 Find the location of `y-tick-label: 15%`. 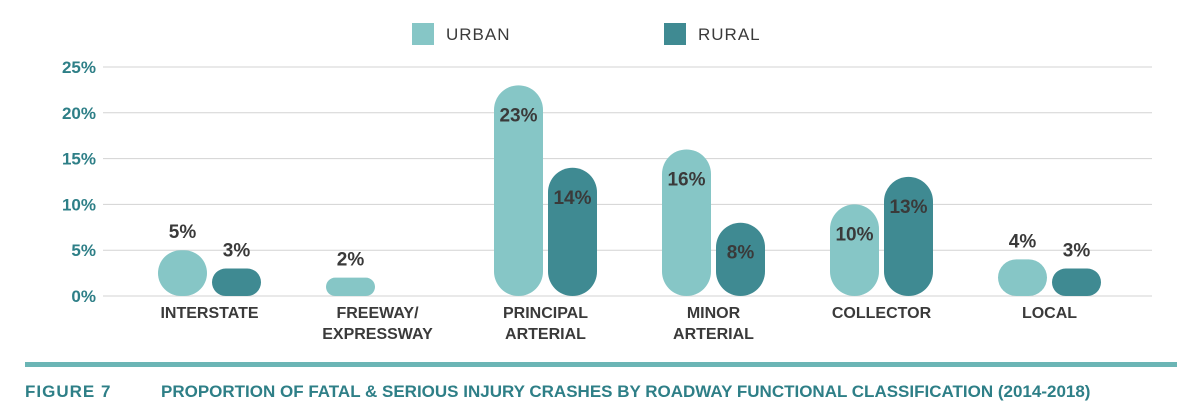

y-tick-label: 15% is located at coordinates (79, 159).